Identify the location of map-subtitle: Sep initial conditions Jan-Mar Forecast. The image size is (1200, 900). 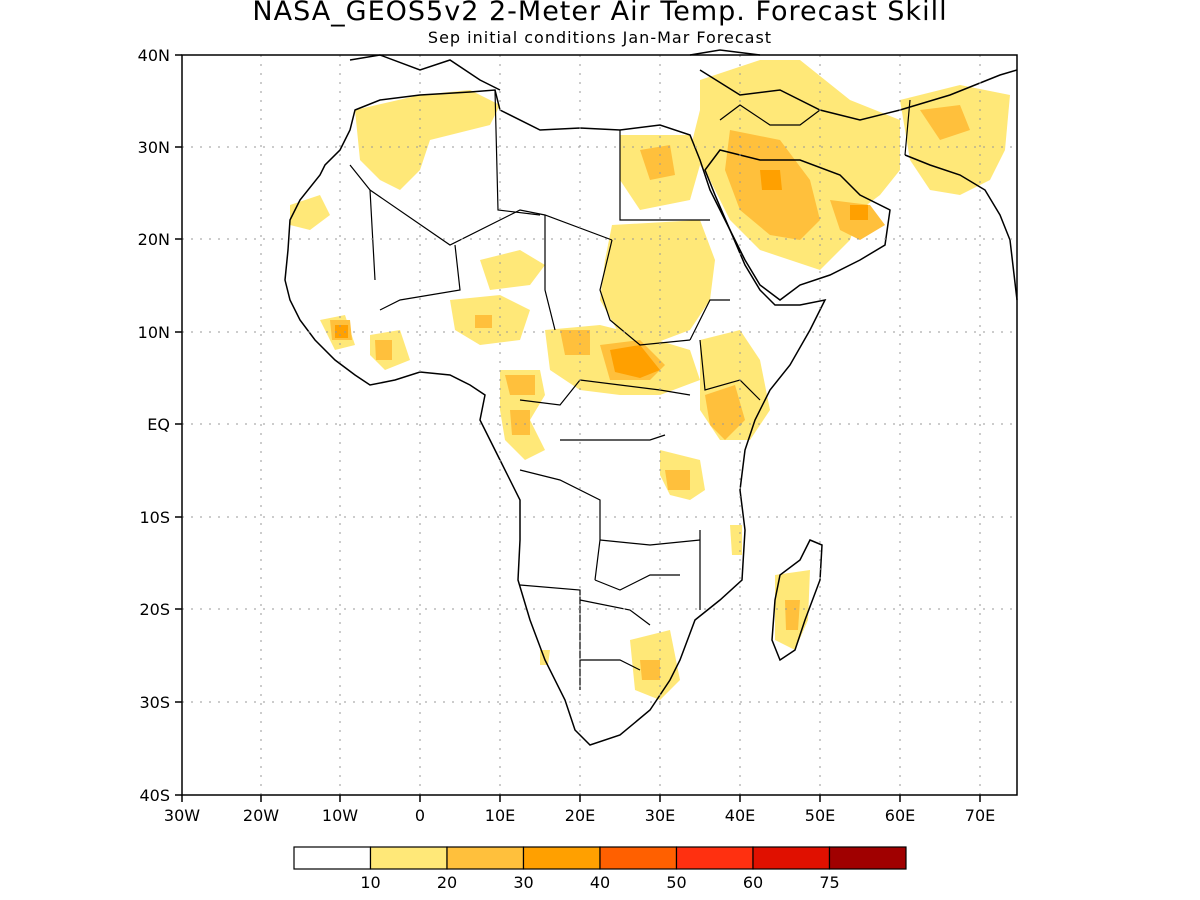
(600, 37).